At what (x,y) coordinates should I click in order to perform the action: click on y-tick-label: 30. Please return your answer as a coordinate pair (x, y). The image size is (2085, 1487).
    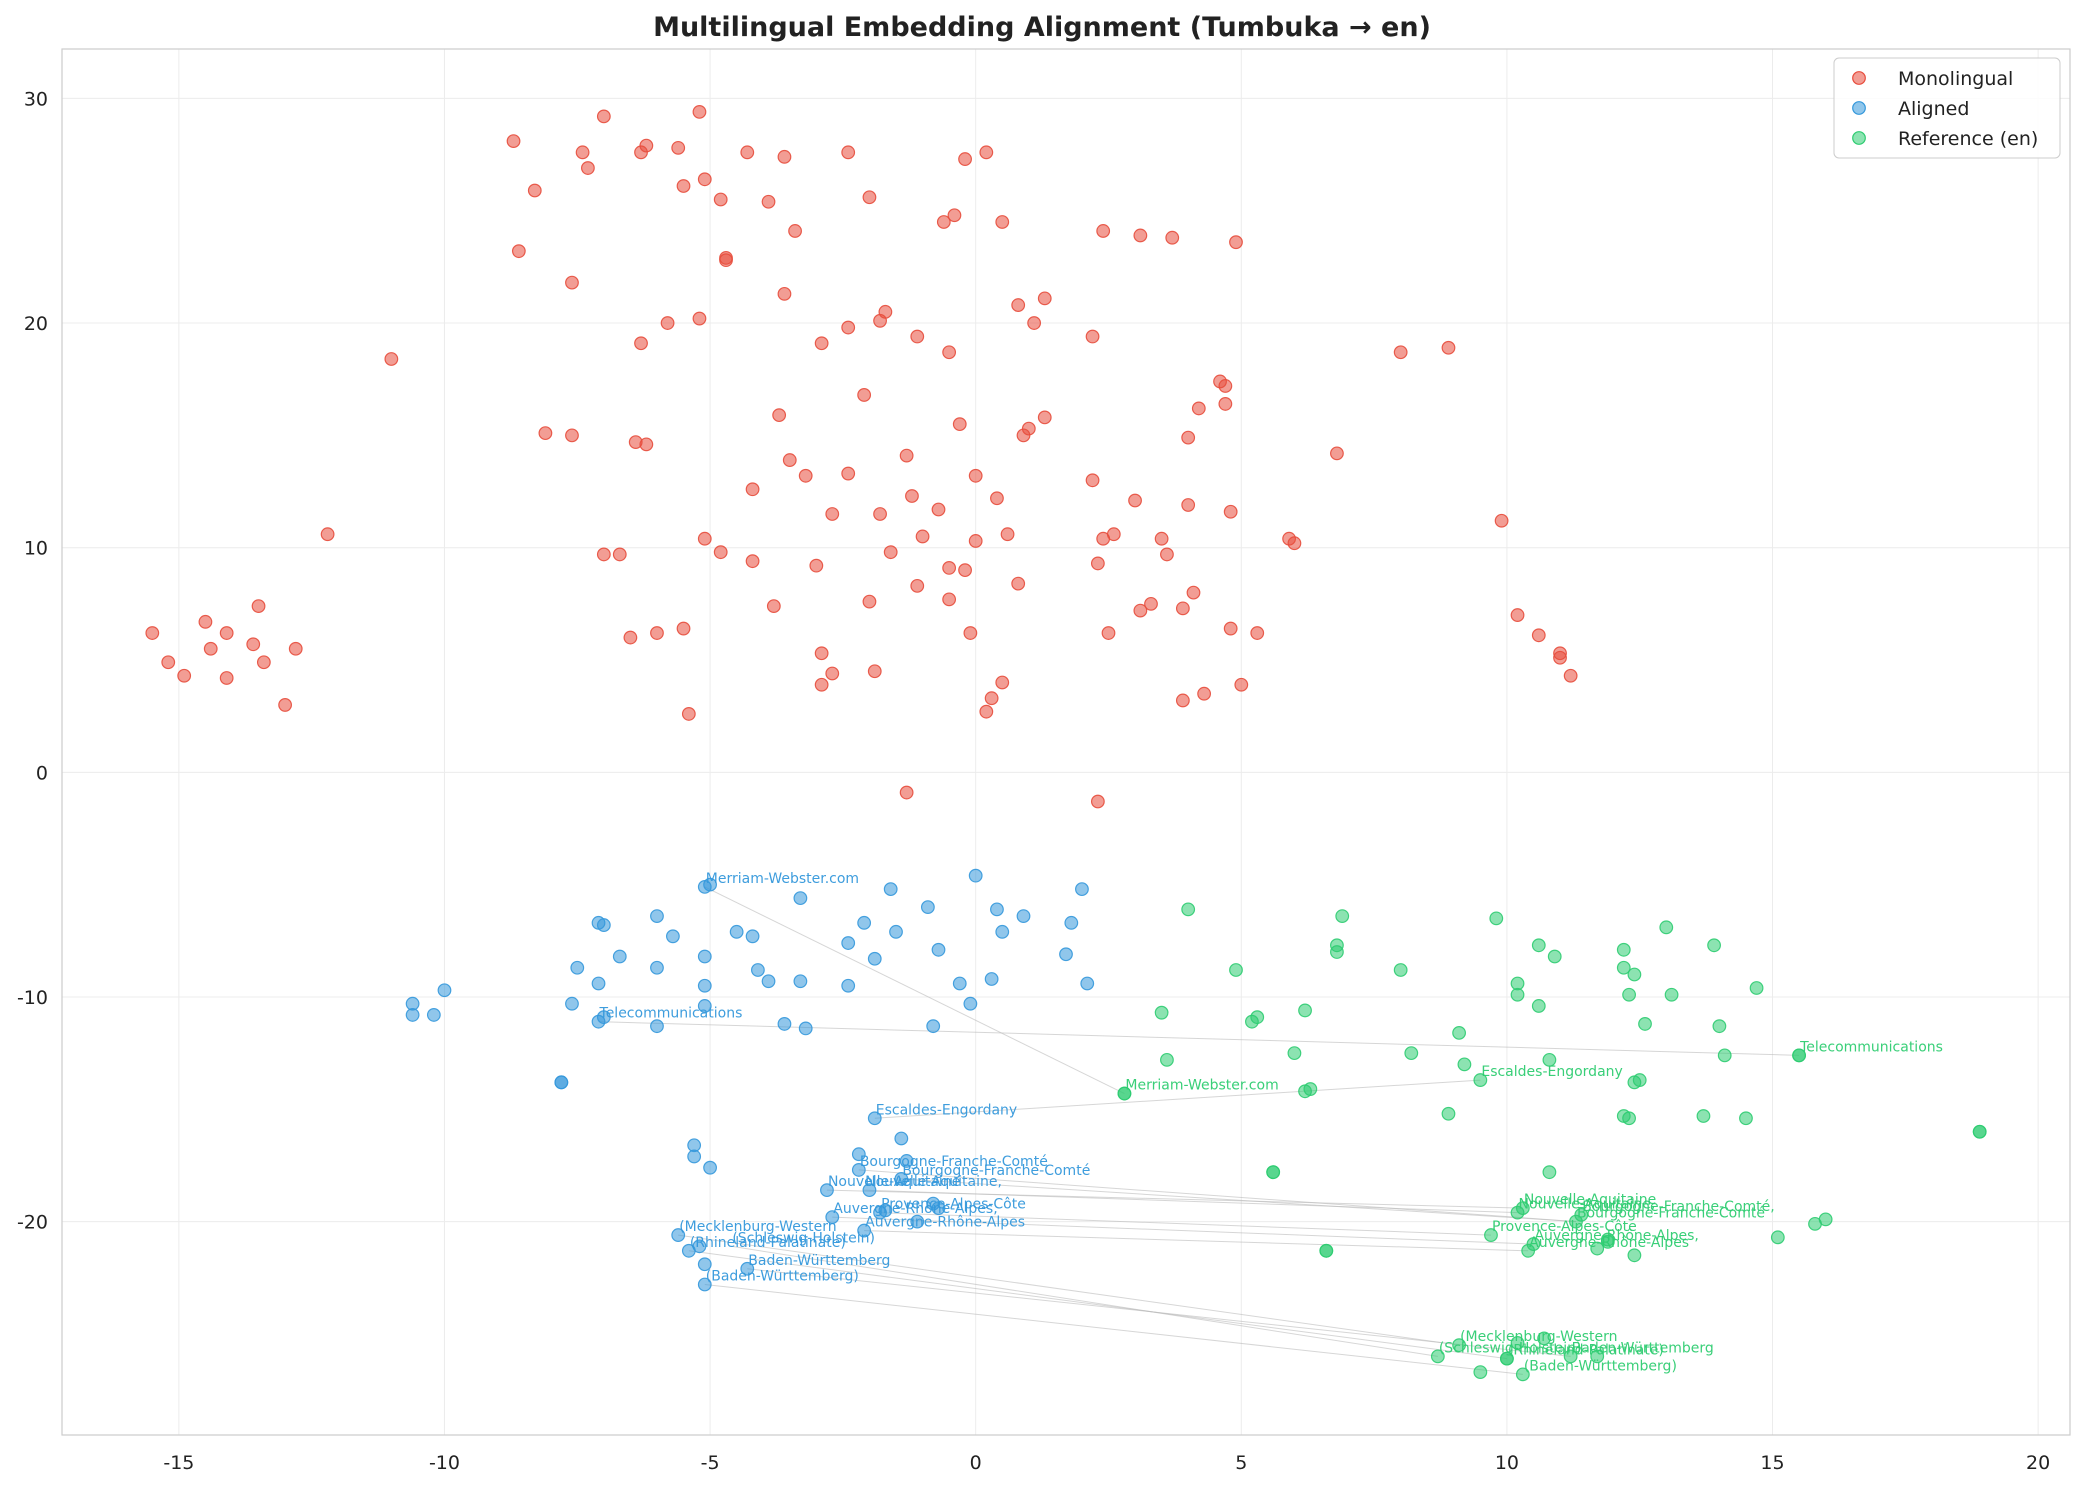
    Looking at the image, I should click on (36, 99).